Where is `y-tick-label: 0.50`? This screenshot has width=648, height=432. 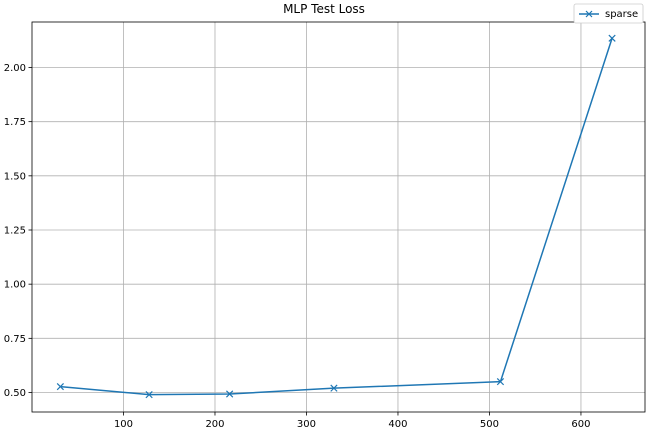 y-tick-label: 0.50 is located at coordinates (15, 393).